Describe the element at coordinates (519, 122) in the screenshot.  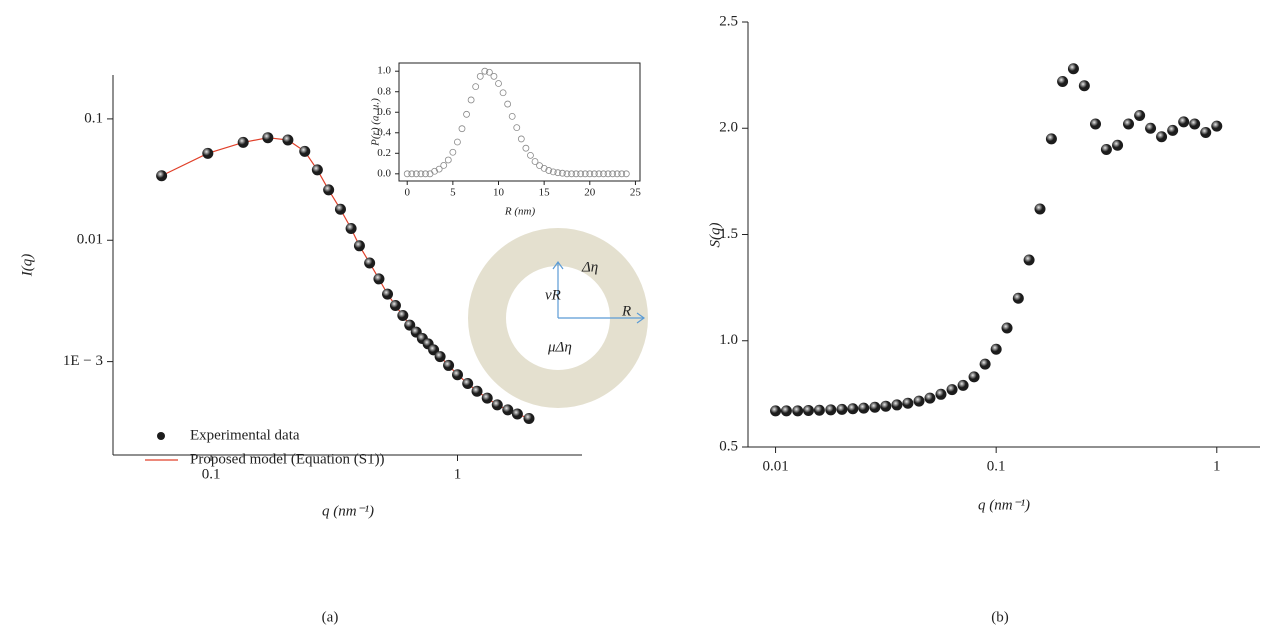
I see `plot-frame` at that location.